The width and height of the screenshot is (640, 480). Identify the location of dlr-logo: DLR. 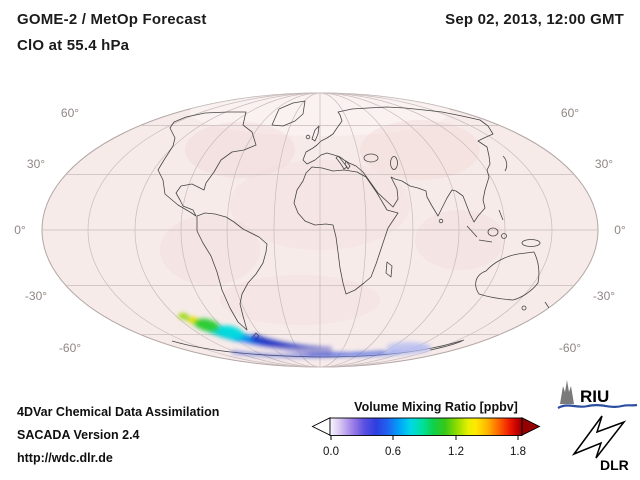
(600, 444).